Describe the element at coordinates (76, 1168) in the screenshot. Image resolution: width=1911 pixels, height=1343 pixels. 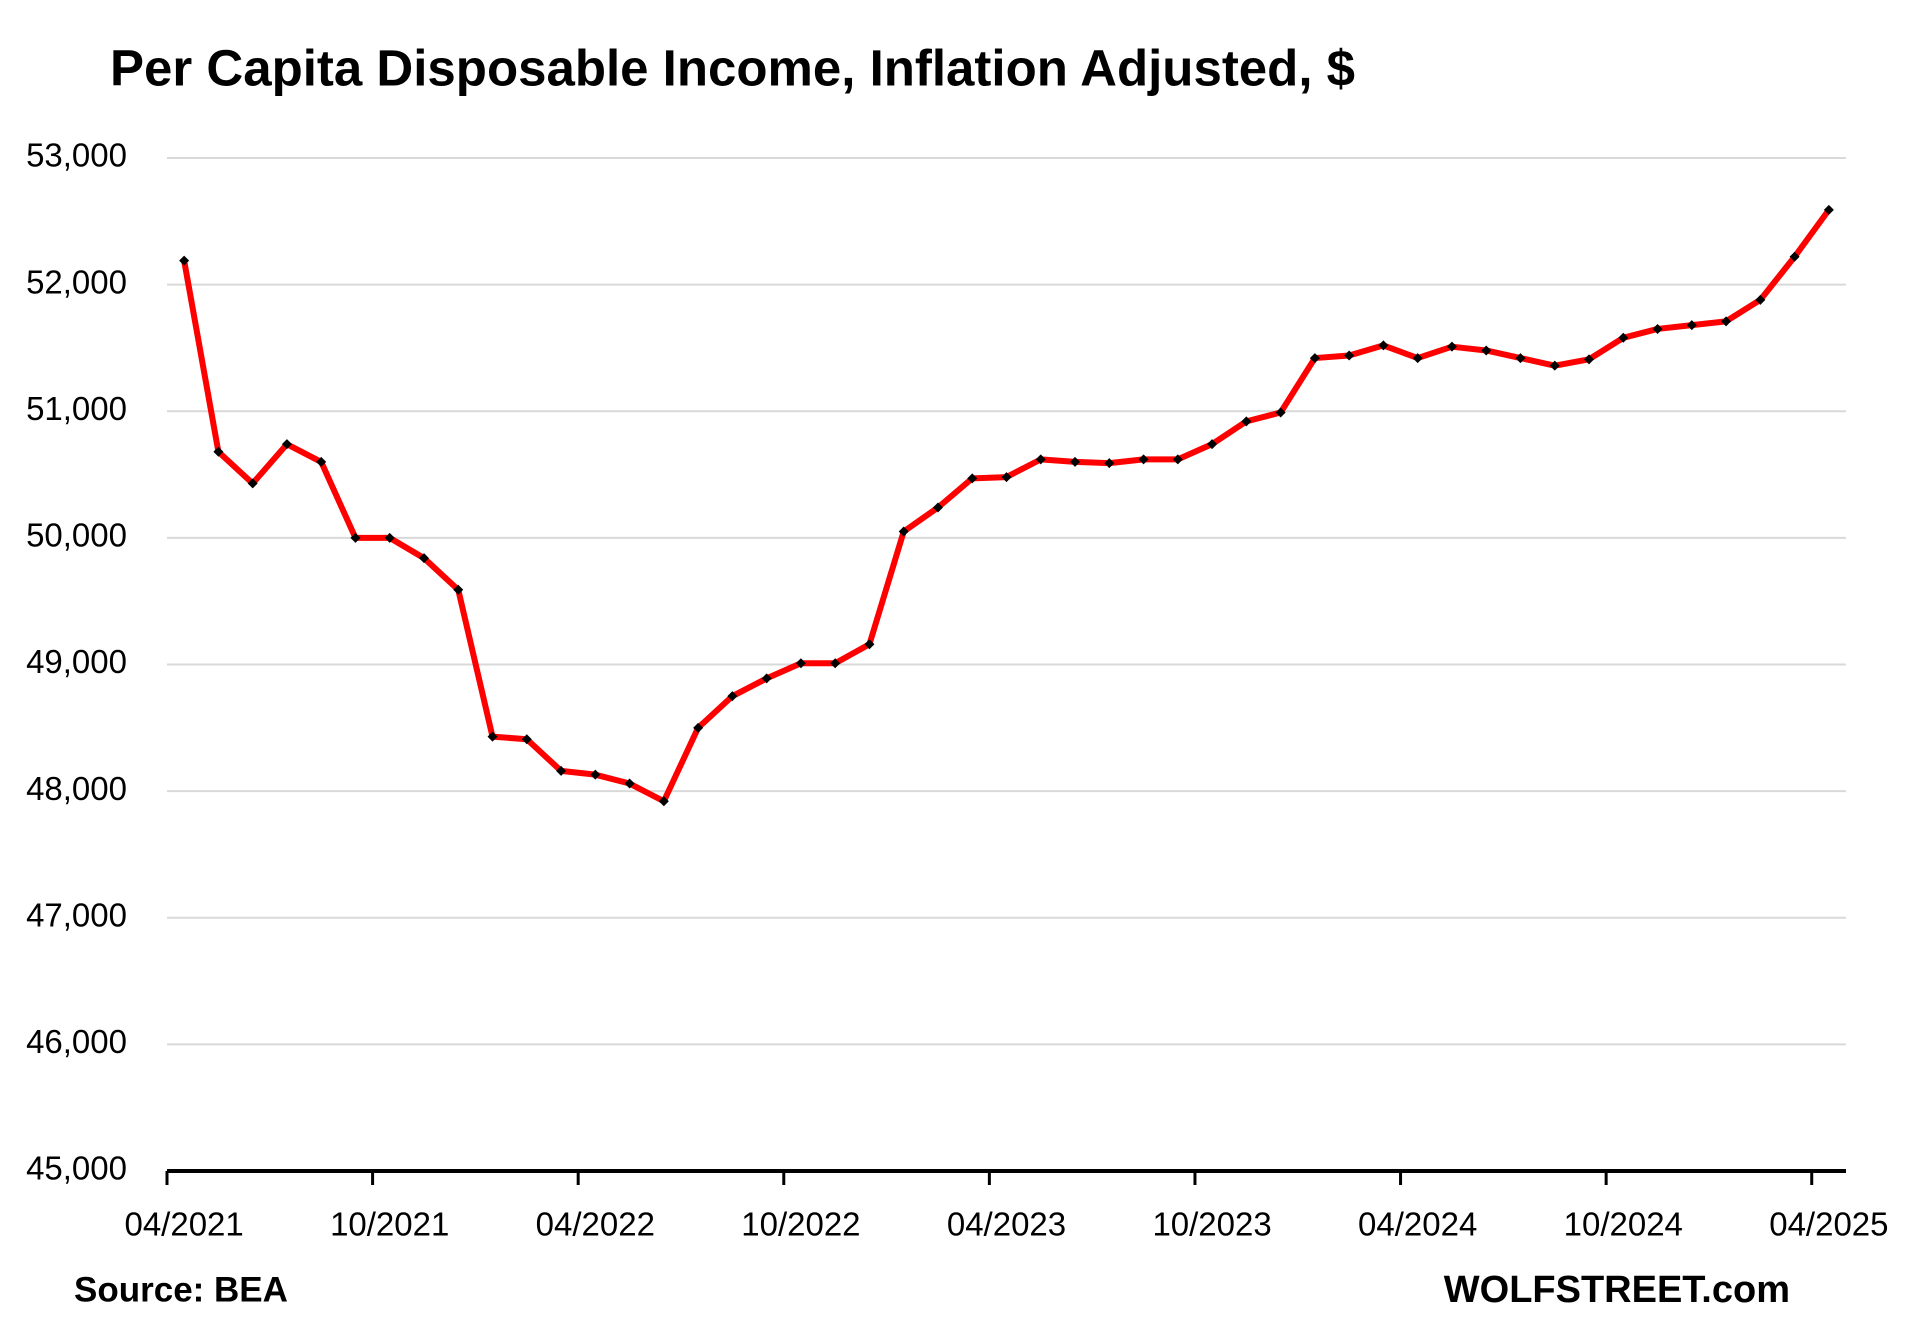
I see `y-tick-label: 45,000` at that location.